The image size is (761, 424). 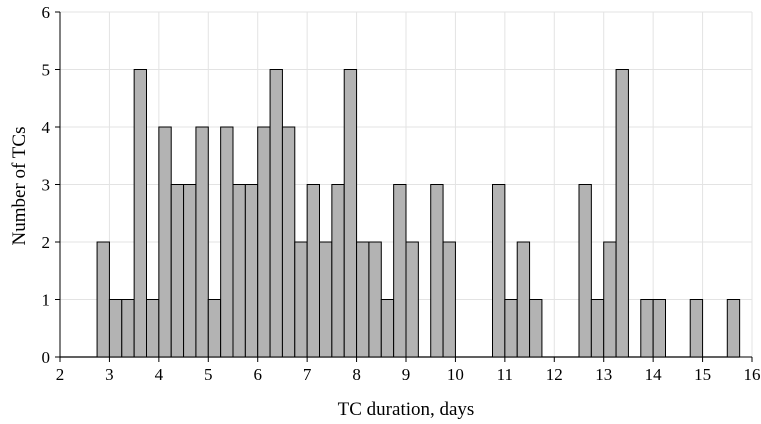 I want to click on x-tick-labels: 2 3 4 5 6 7 8 9 10 11 12 13 14 15 16, so click(x=408, y=374).